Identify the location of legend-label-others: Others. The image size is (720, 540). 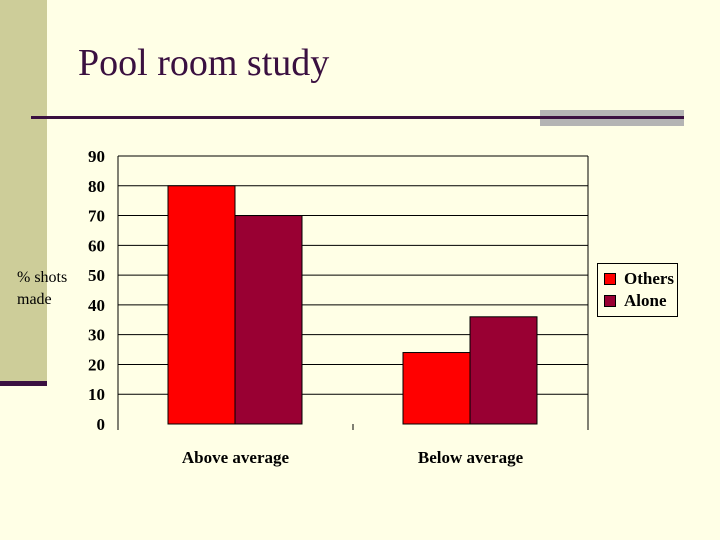
(649, 278).